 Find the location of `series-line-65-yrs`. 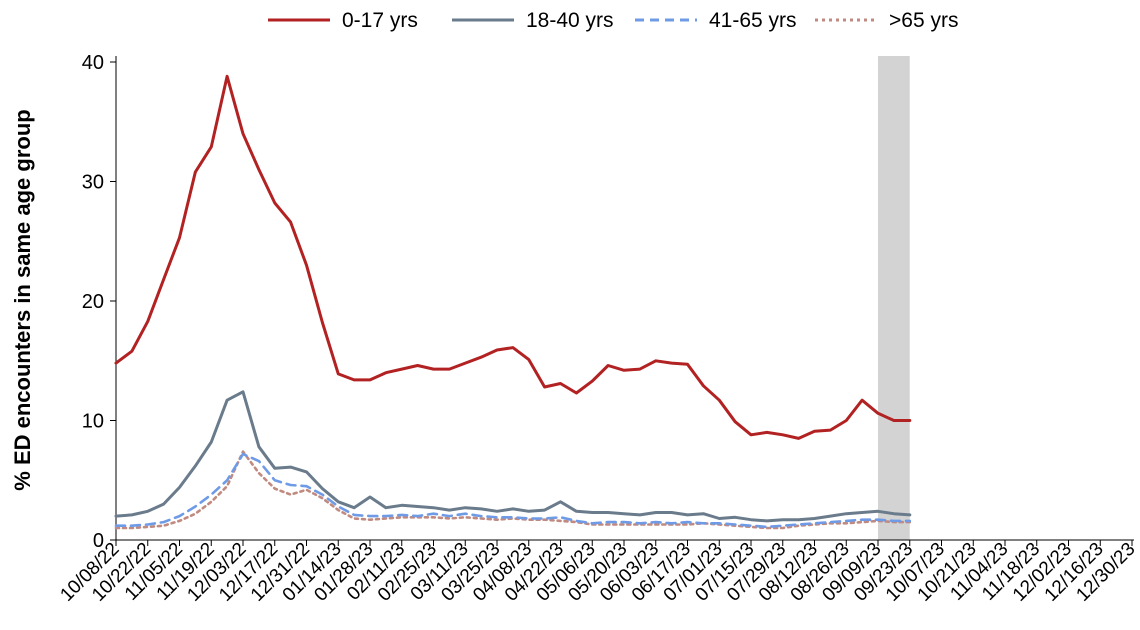

series-line-65-yrs is located at coordinates (513, 490).